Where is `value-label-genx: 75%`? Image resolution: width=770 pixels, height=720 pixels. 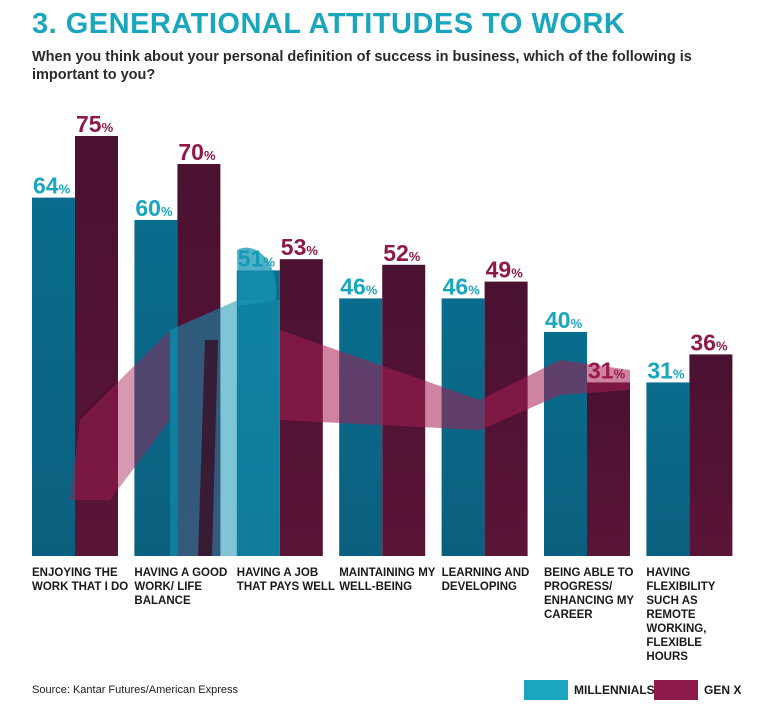 value-label-genx: 75% is located at coordinates (95, 124).